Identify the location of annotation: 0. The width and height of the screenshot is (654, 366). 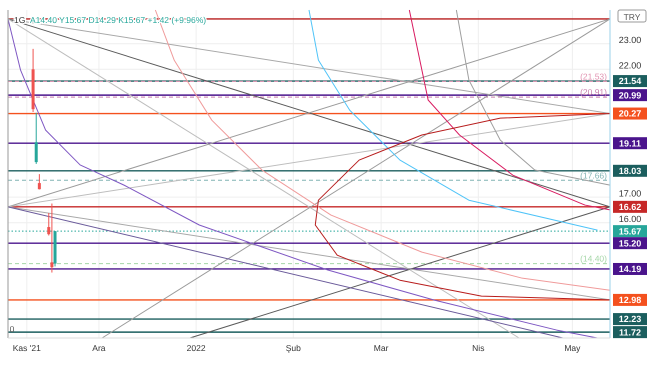
(12, 329).